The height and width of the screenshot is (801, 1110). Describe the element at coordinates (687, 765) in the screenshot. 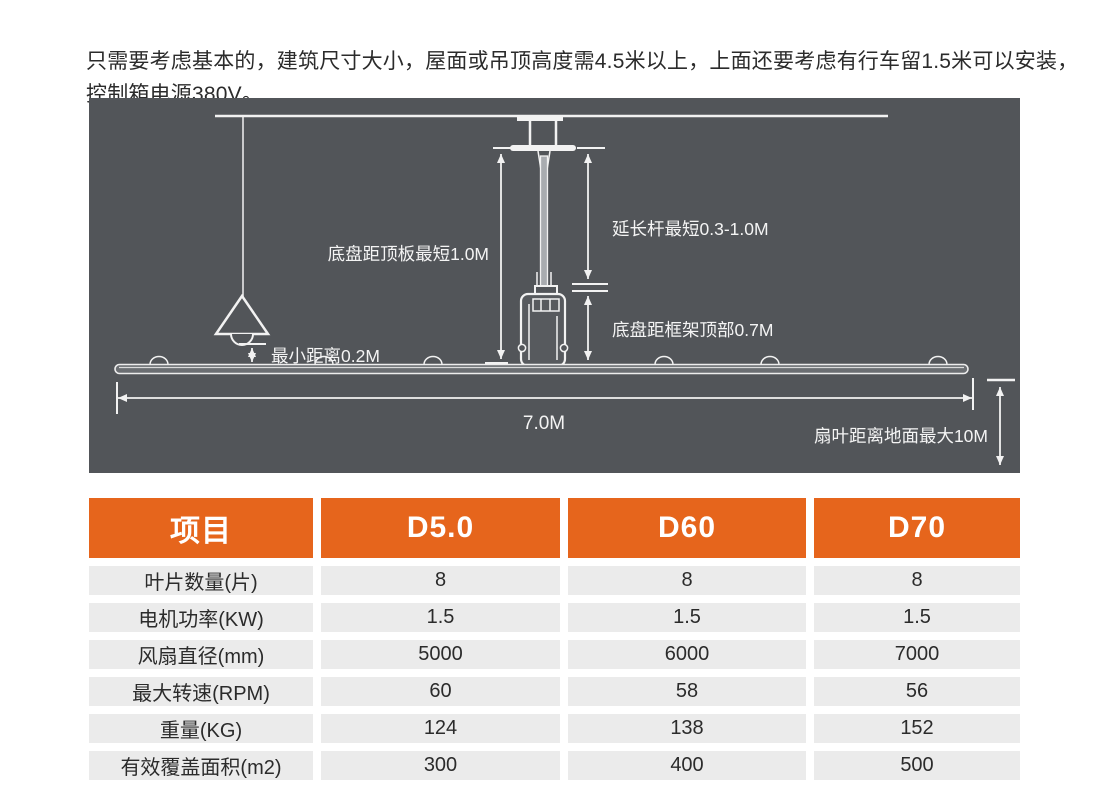

I see `cell-coverage-area-d60: 400` at that location.